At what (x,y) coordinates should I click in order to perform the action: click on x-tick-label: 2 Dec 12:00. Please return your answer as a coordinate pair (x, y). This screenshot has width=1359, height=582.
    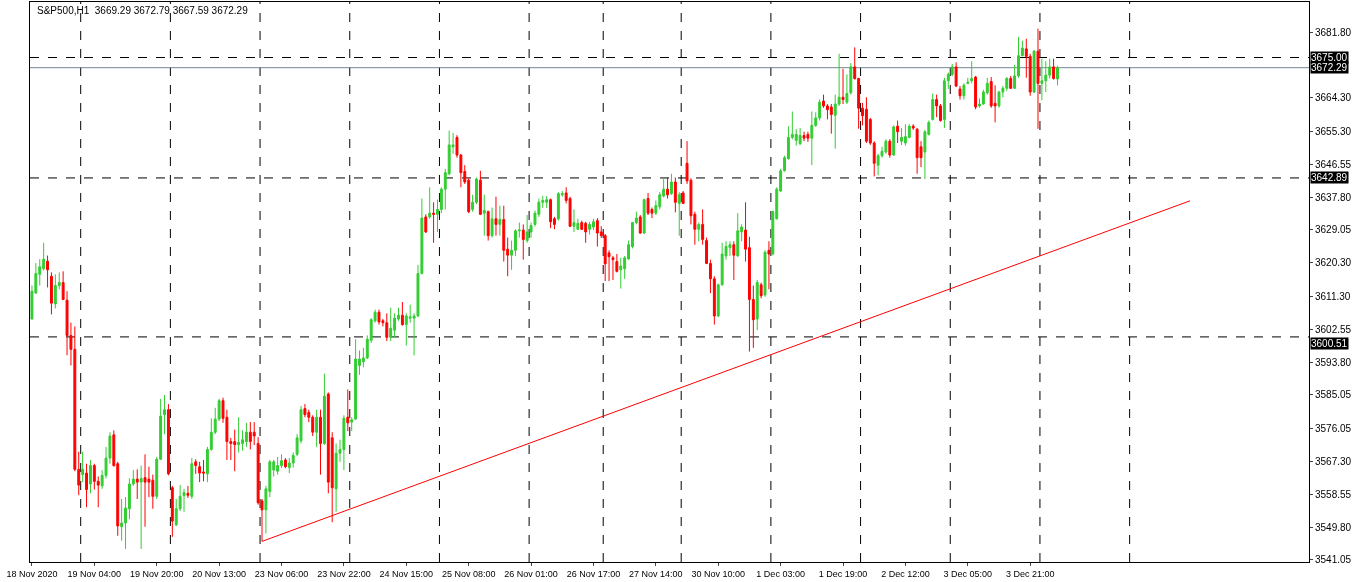
    Looking at the image, I should click on (905, 573).